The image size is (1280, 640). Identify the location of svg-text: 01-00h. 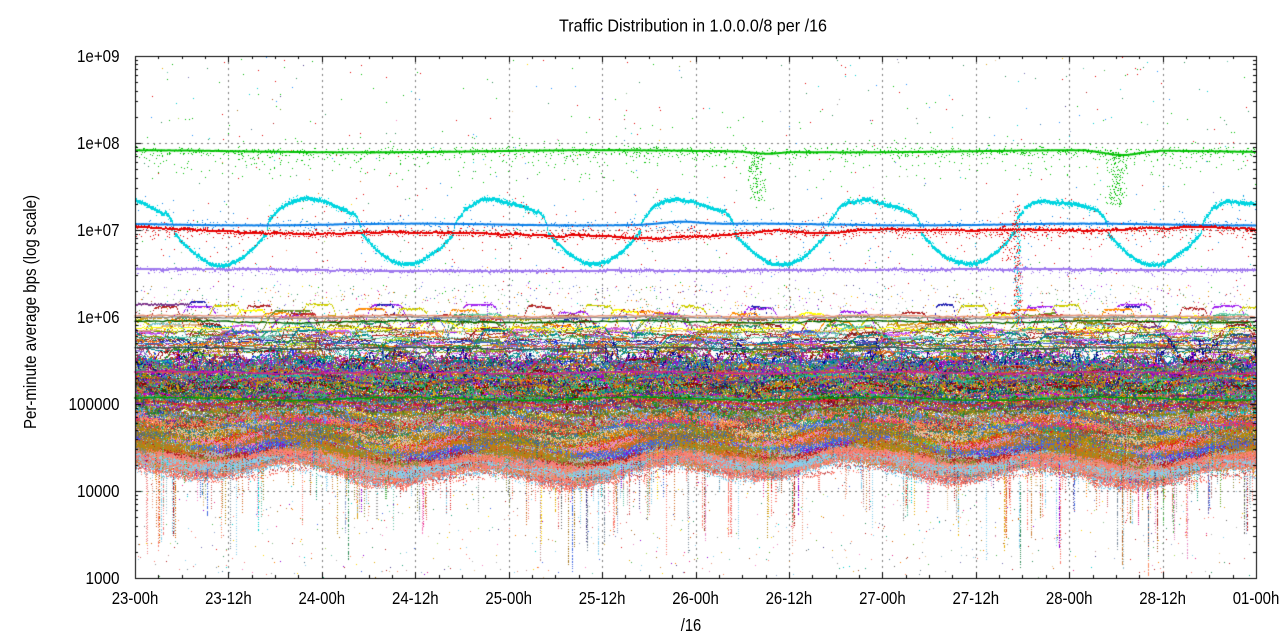
(1256, 598).